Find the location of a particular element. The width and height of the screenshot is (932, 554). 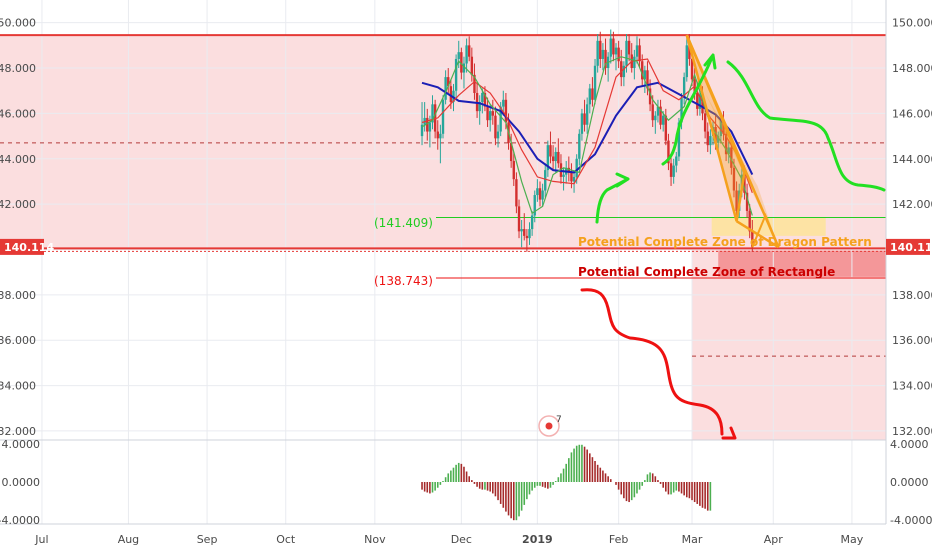

time-tick-label: May is located at coordinates (852, 539).